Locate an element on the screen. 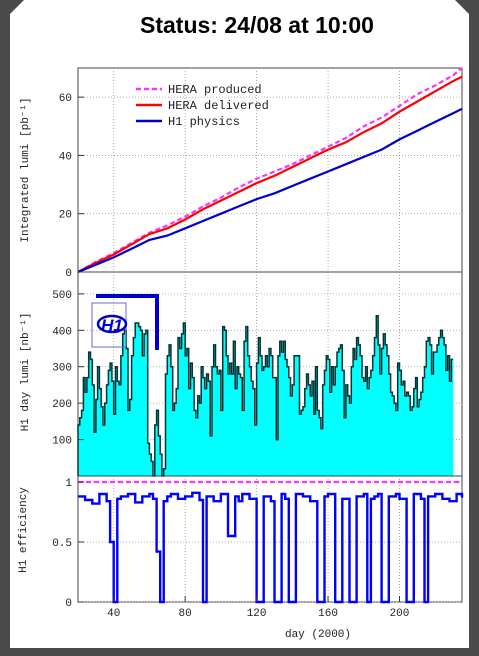  xtick-label: 120 is located at coordinates (257, 614).